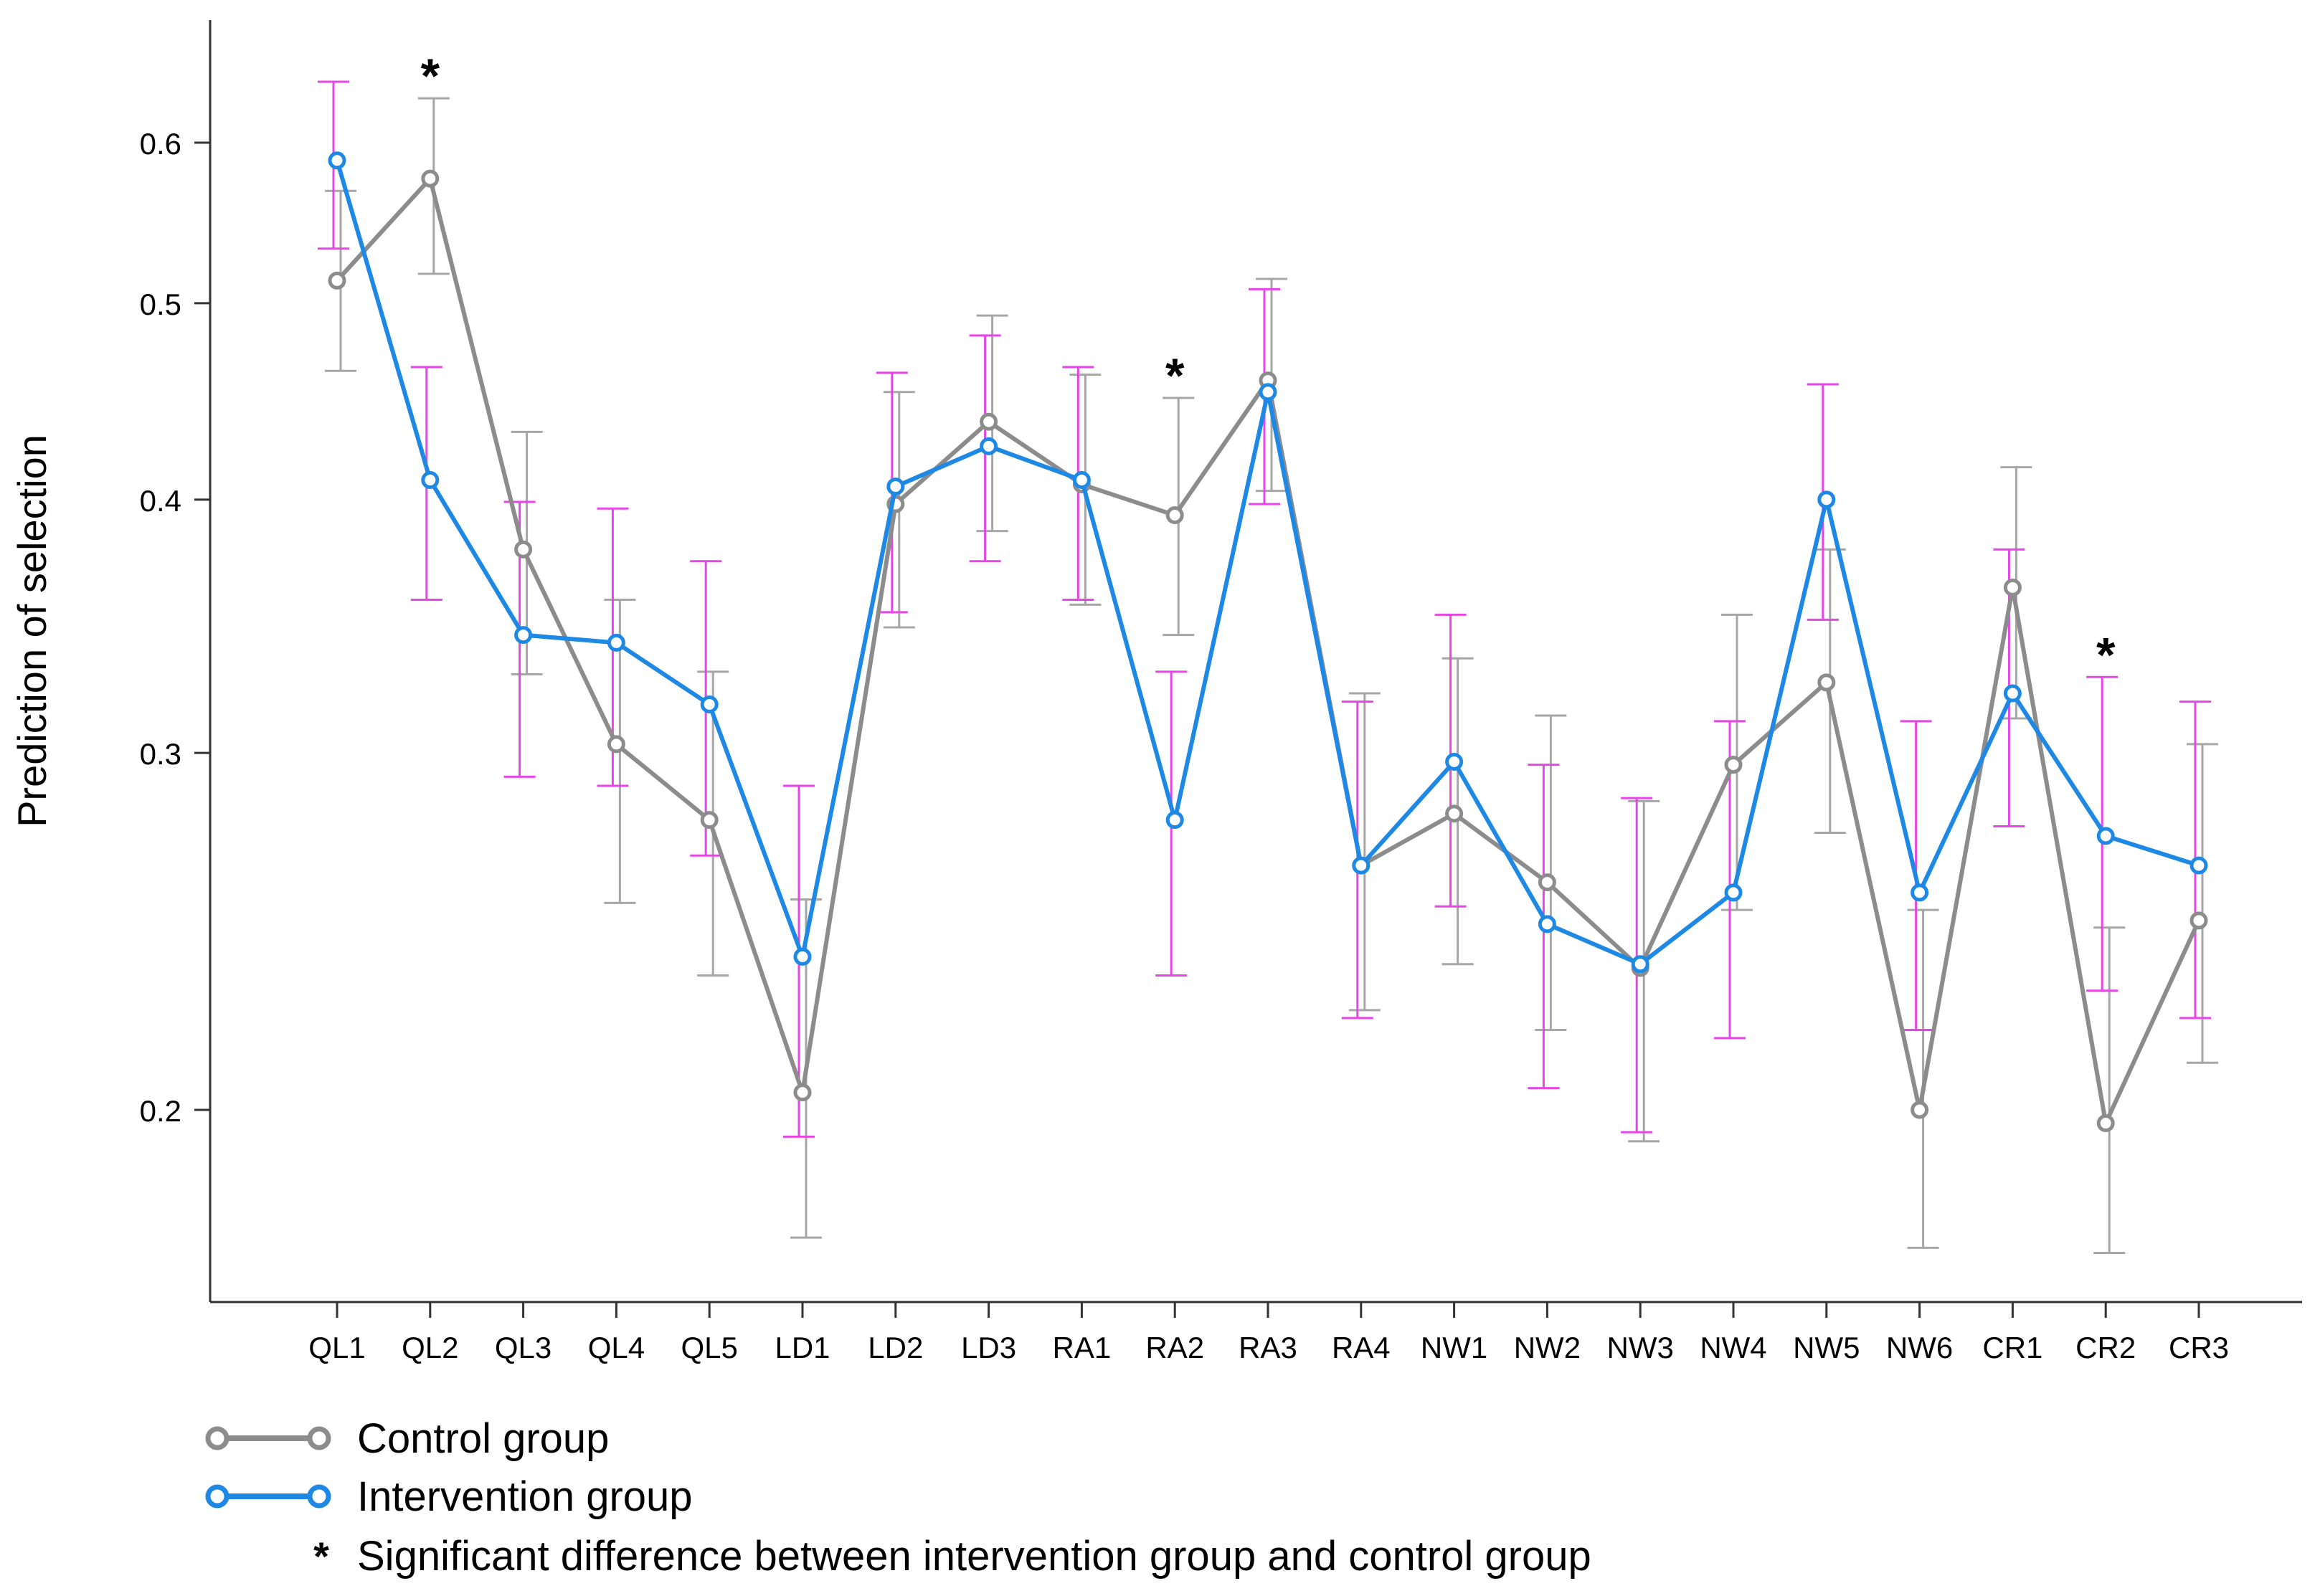 The image size is (2315, 1596). What do you see at coordinates (1361, 865) in the screenshot?
I see `intervention-point-RA4` at bounding box center [1361, 865].